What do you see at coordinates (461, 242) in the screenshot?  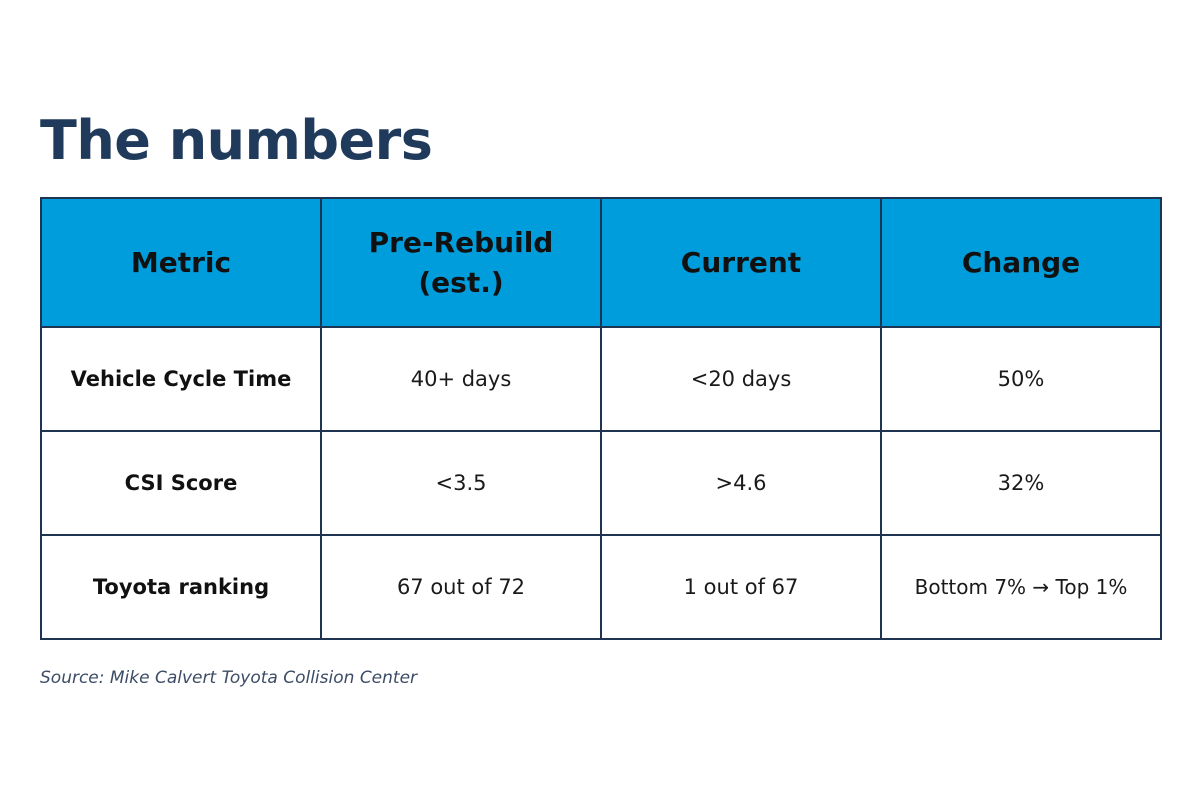 I see `header-pre-rebuild-line1: Pre-Rebuild` at bounding box center [461, 242].